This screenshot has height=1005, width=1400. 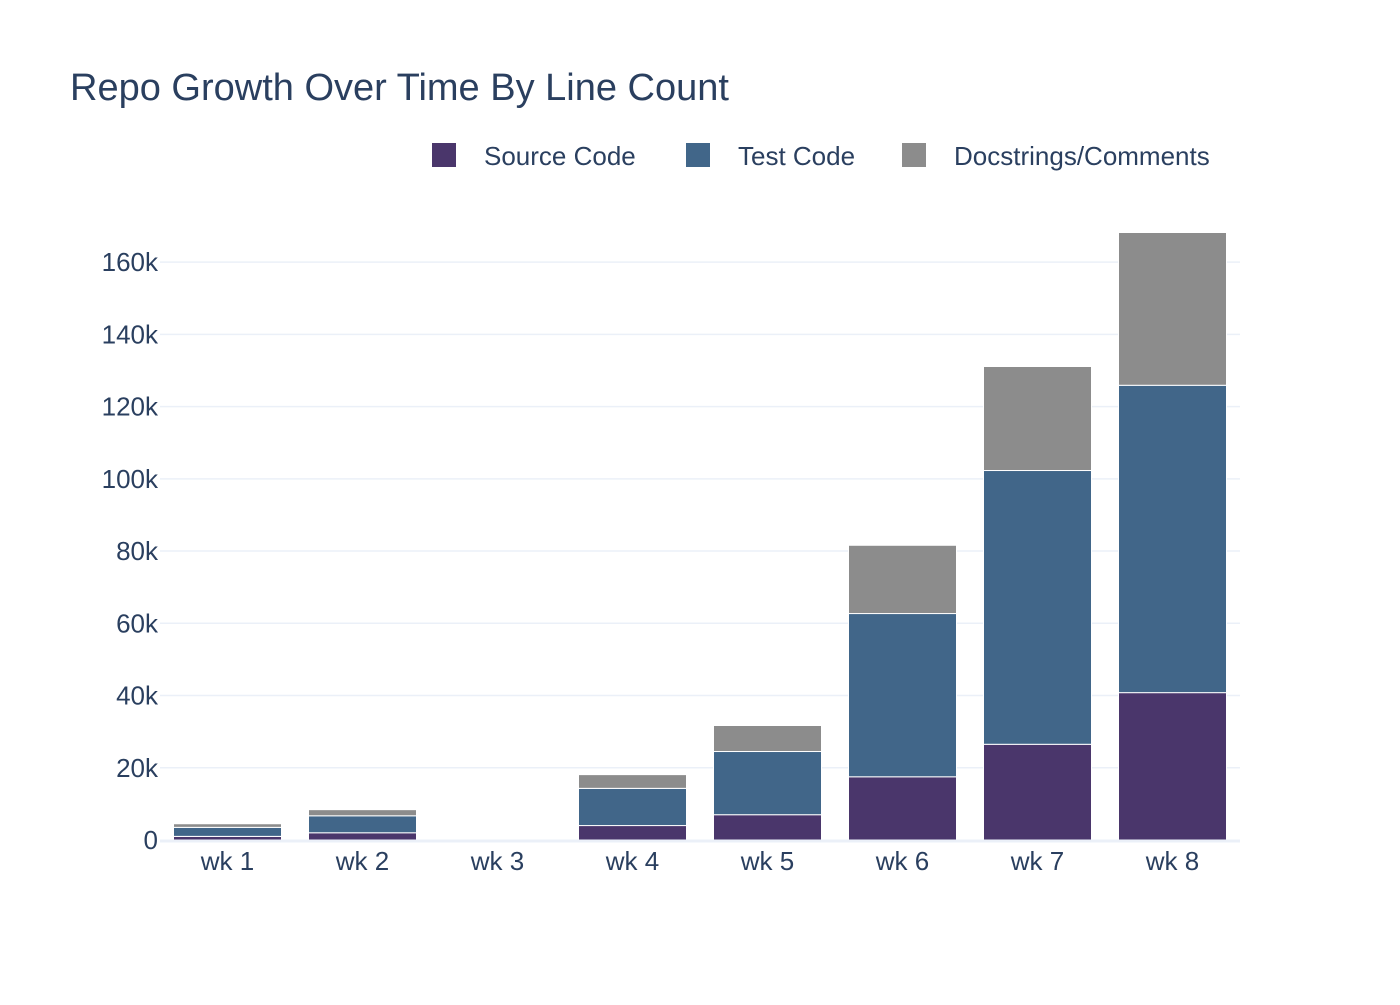 I want to click on chart-title: Repo Growth Over Time By Line Count, so click(x=399, y=88).